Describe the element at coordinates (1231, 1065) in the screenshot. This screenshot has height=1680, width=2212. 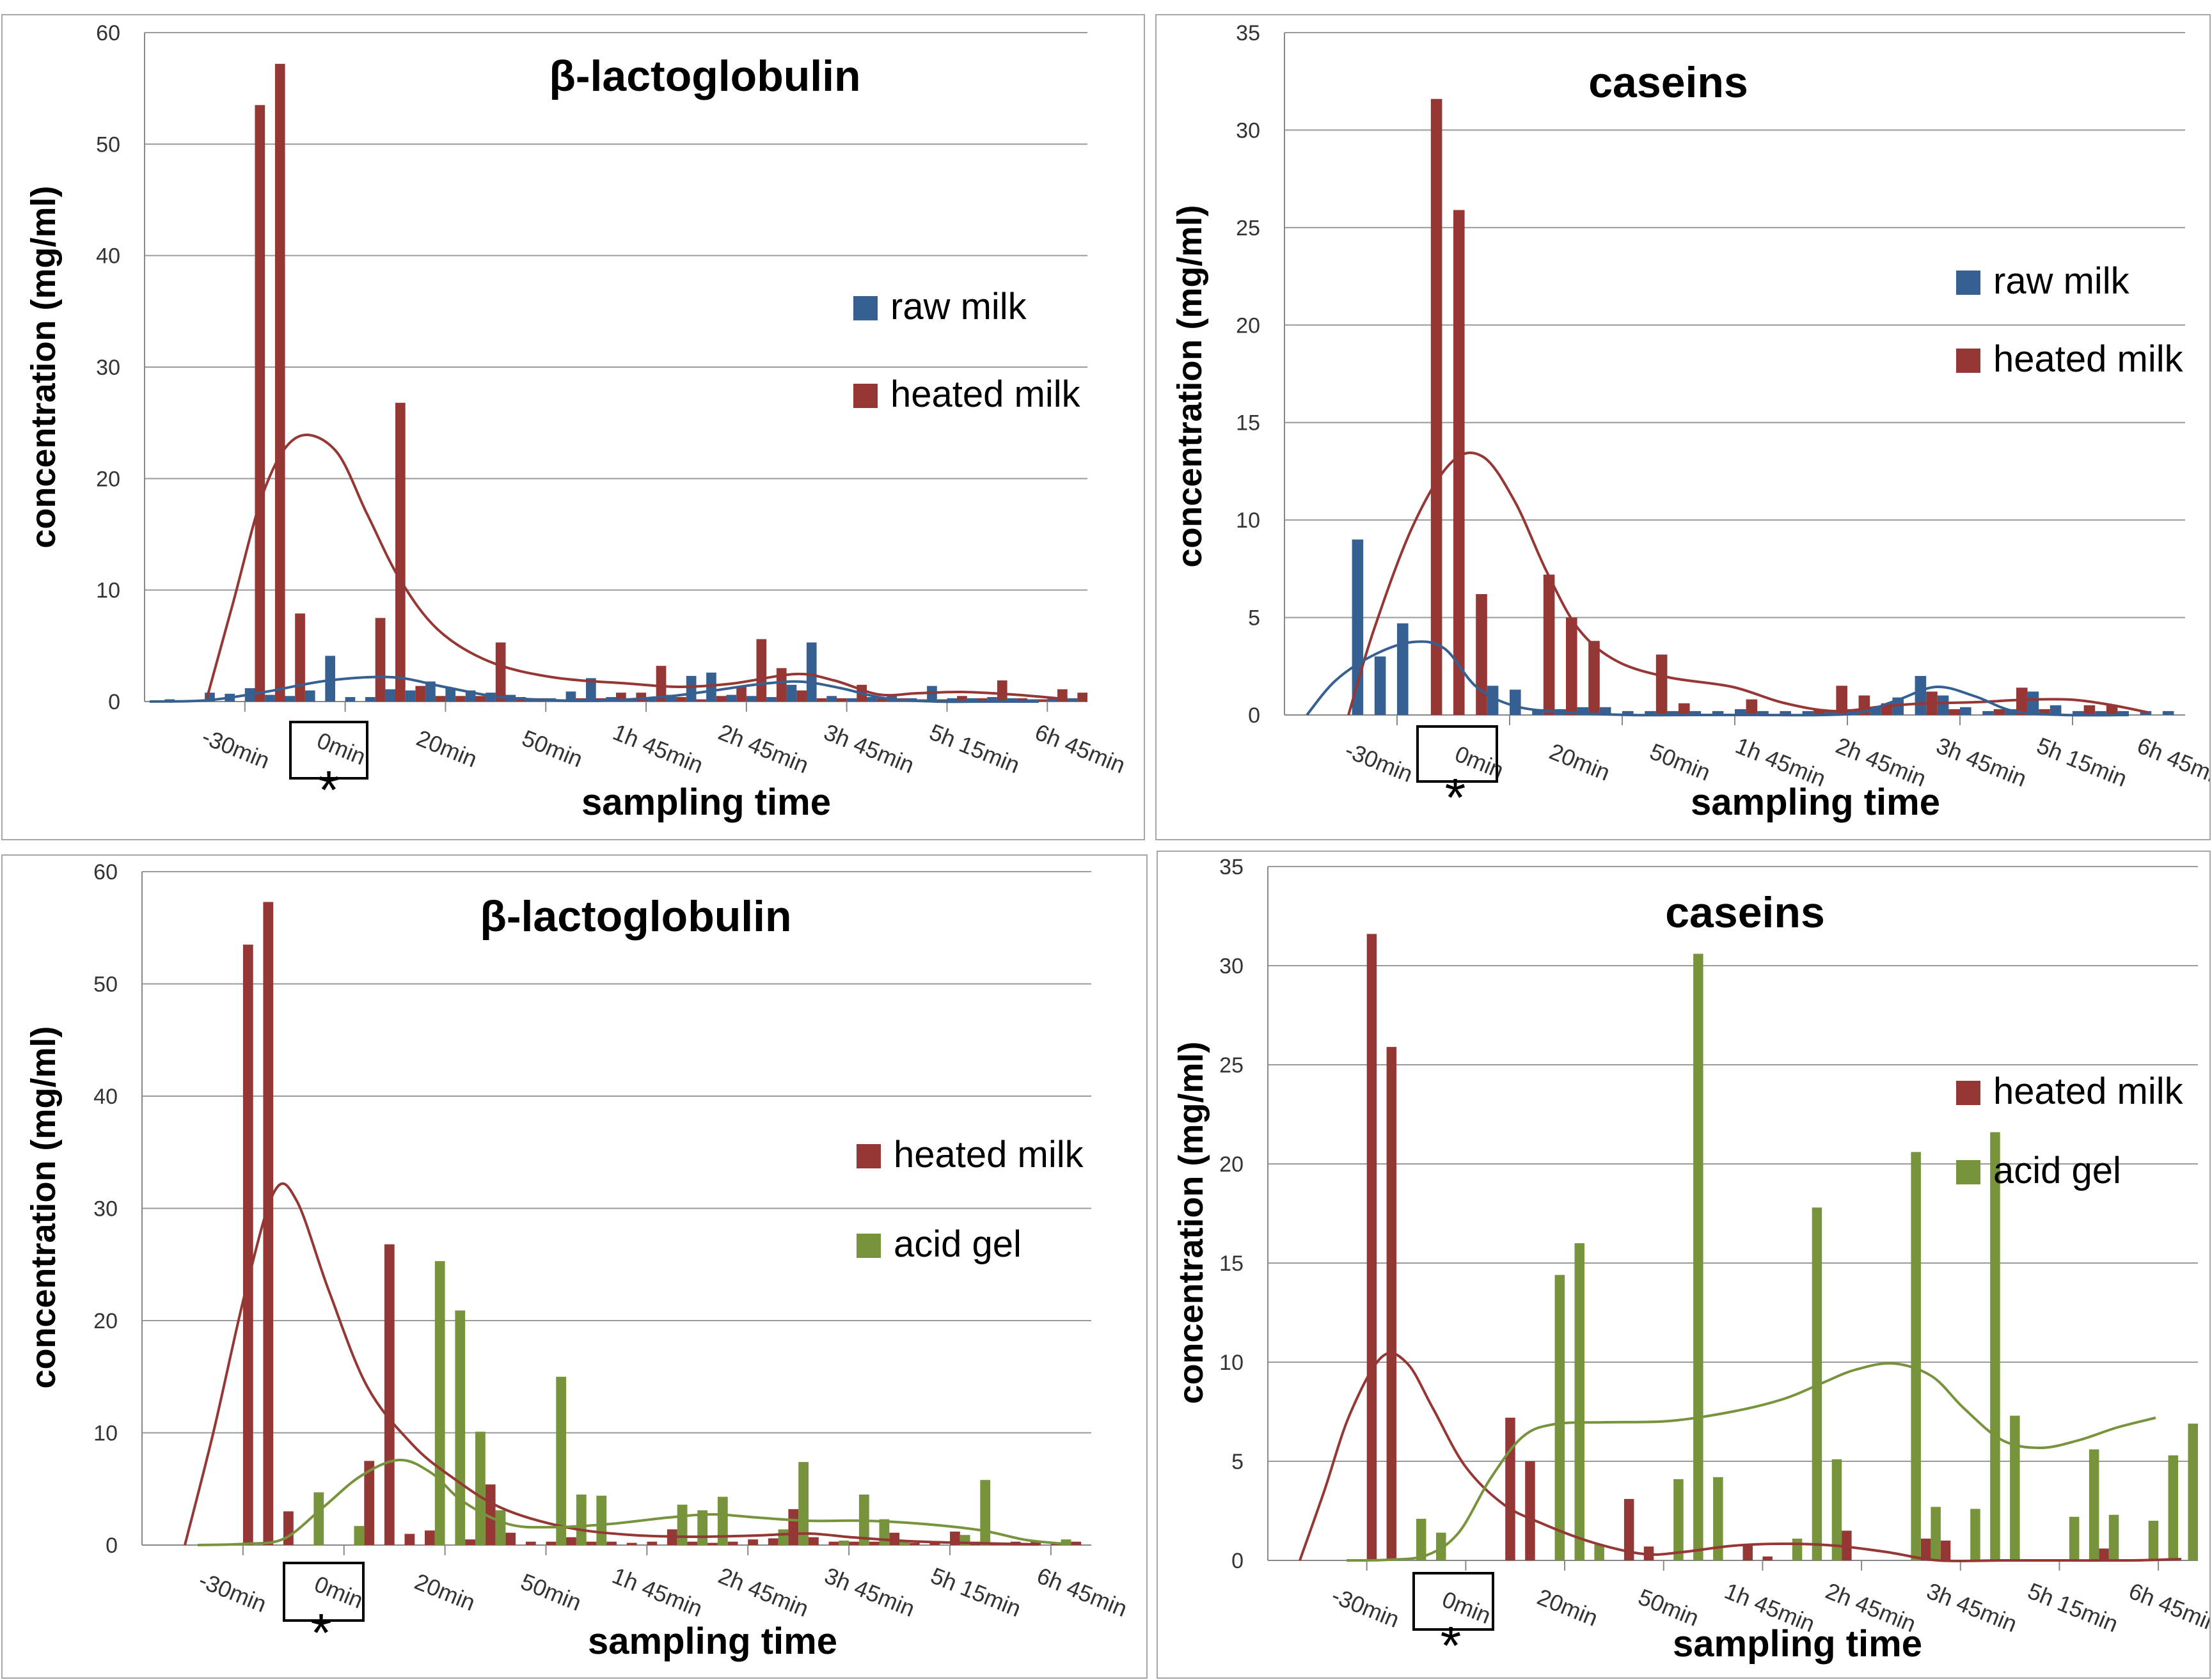
I see `y-tick-label: 25` at that location.